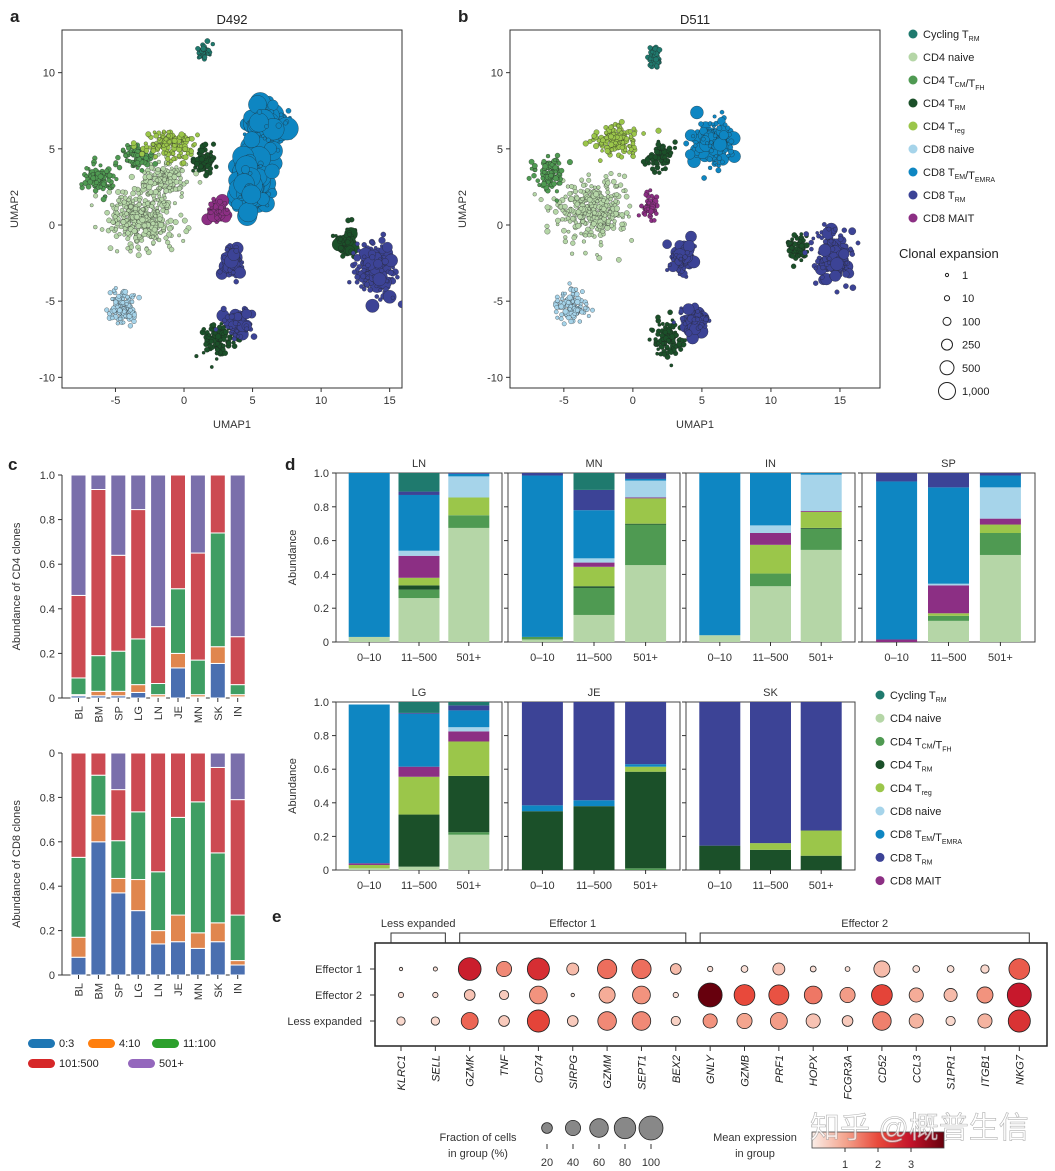  Describe the element at coordinates (1020, 1069) in the screenshot. I see `gene-label: NKG7` at that location.